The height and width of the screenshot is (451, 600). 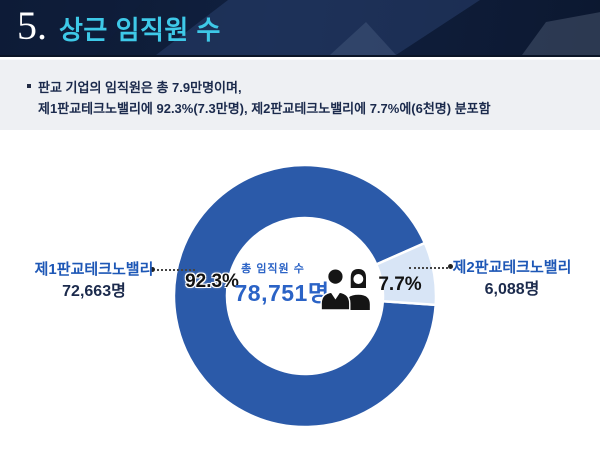 What do you see at coordinates (512, 280) in the screenshot?
I see `legend-pangyo2: 제2판교테크노밸리 6,088명` at bounding box center [512, 280].